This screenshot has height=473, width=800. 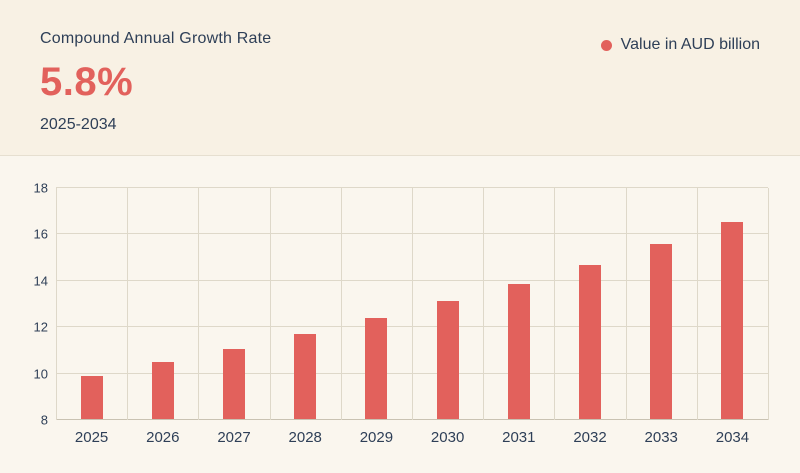 I want to click on y-tick-label-16: 16, so click(x=40, y=234).